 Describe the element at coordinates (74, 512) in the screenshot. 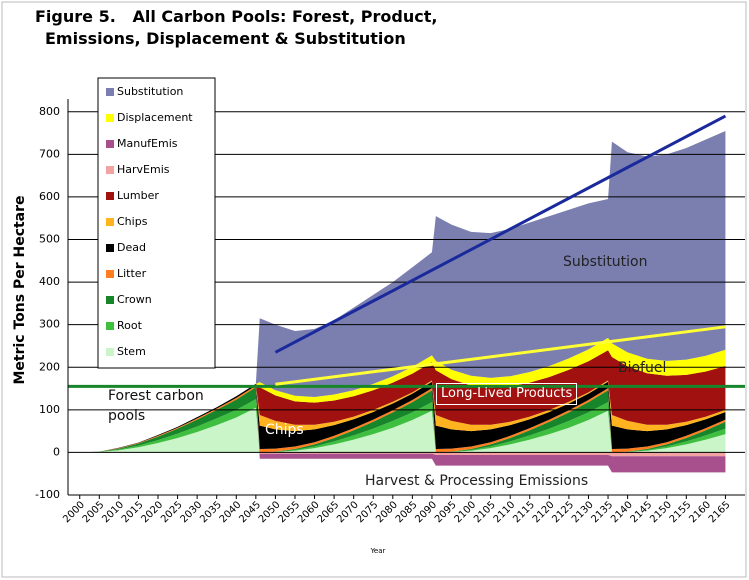

I see `x-tick-label: 2000` at that location.